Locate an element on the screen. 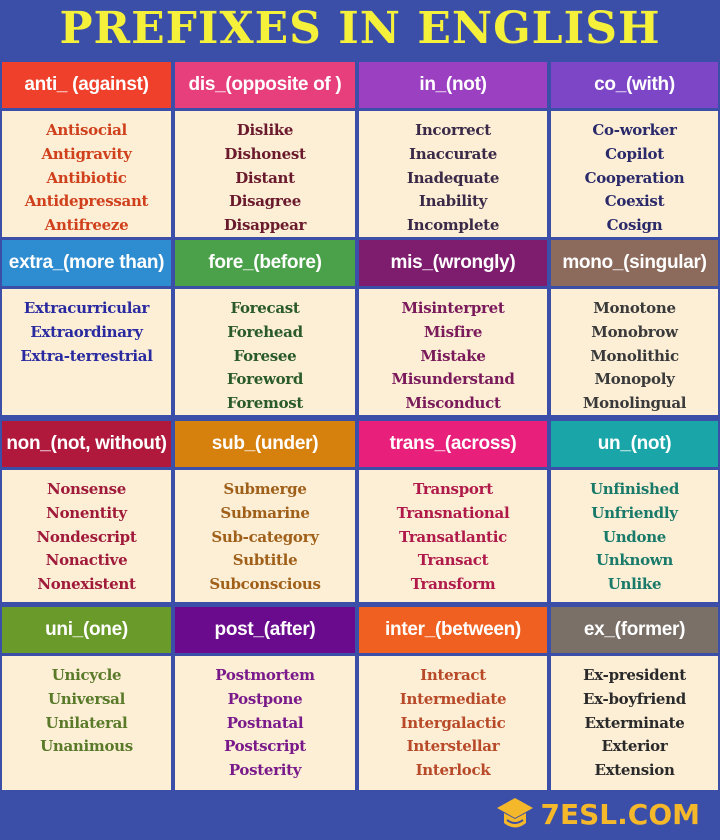  example-word: Interstellar is located at coordinates (453, 746).